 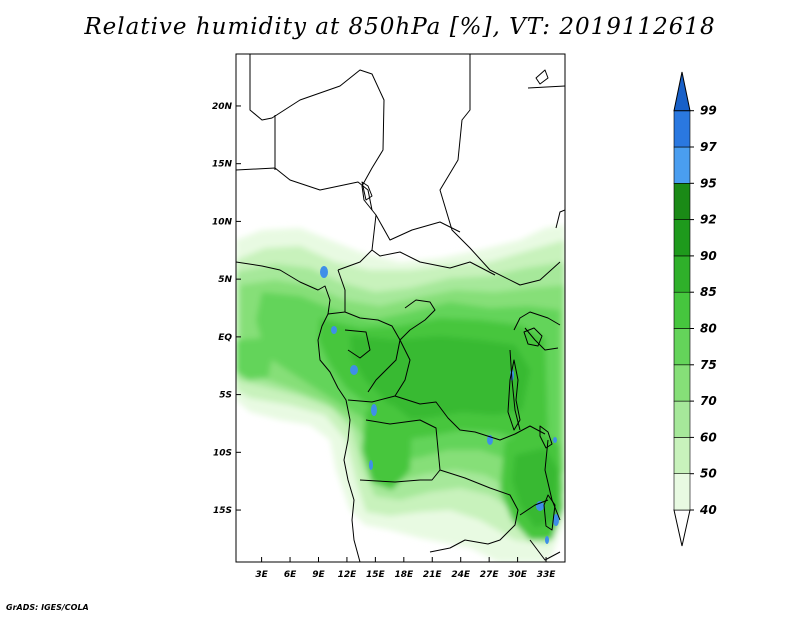 I want to click on colorbar-label: 50, so click(x=708, y=474).